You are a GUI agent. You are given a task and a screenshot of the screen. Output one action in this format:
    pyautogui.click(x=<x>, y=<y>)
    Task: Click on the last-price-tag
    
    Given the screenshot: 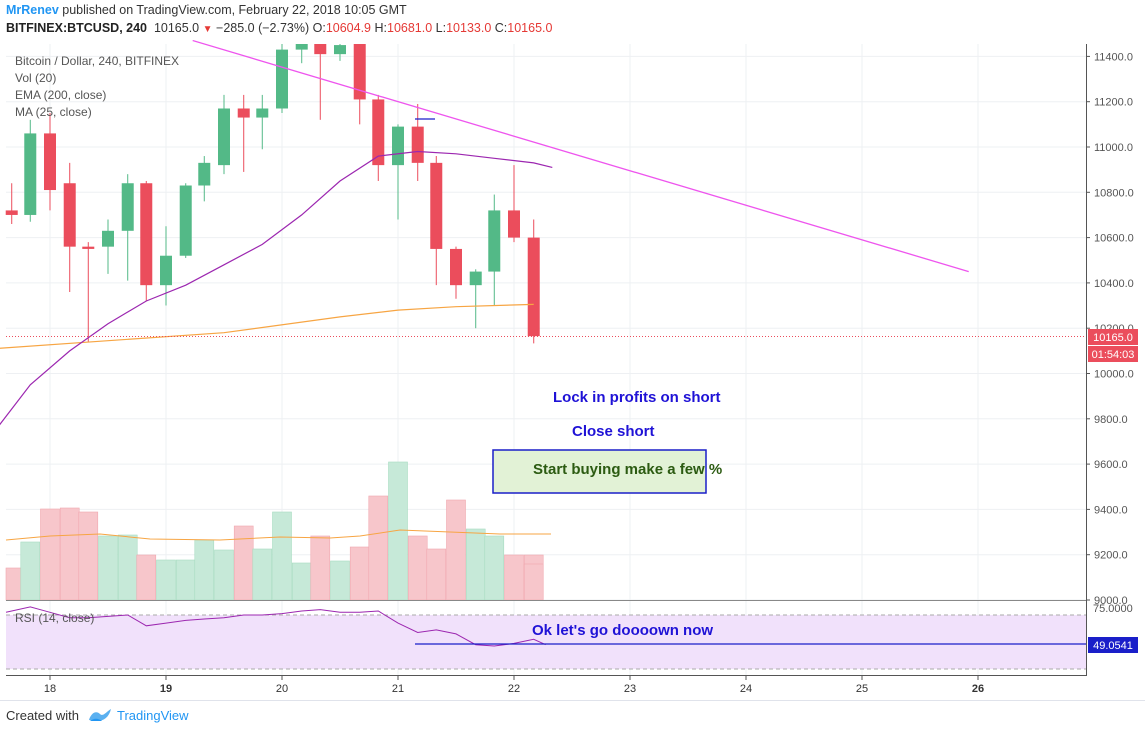 What is the action you would take?
    pyautogui.click(x=1113, y=337)
    